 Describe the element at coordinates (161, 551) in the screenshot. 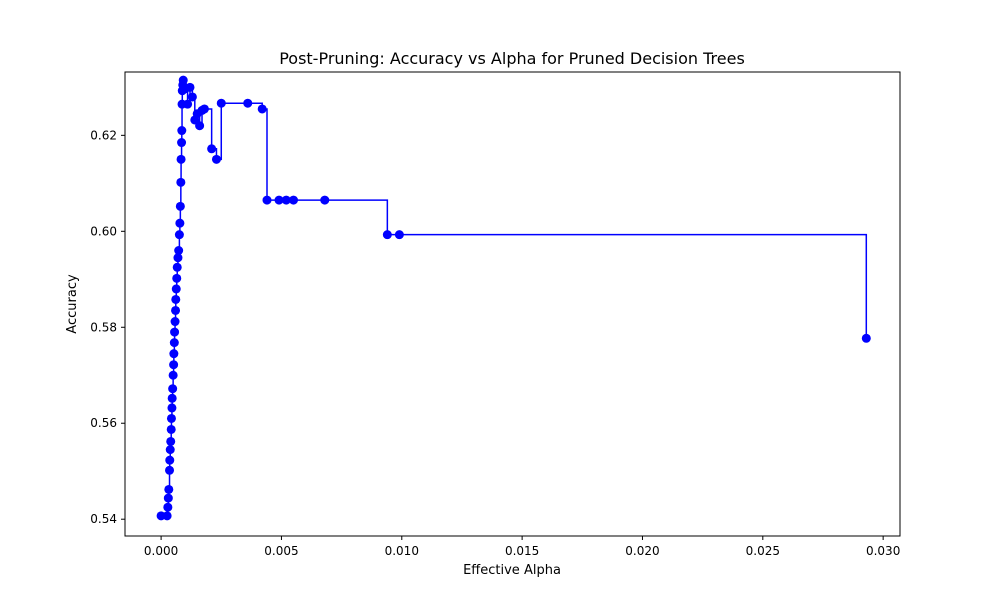

I see `x-tick-label: 0.000` at that location.